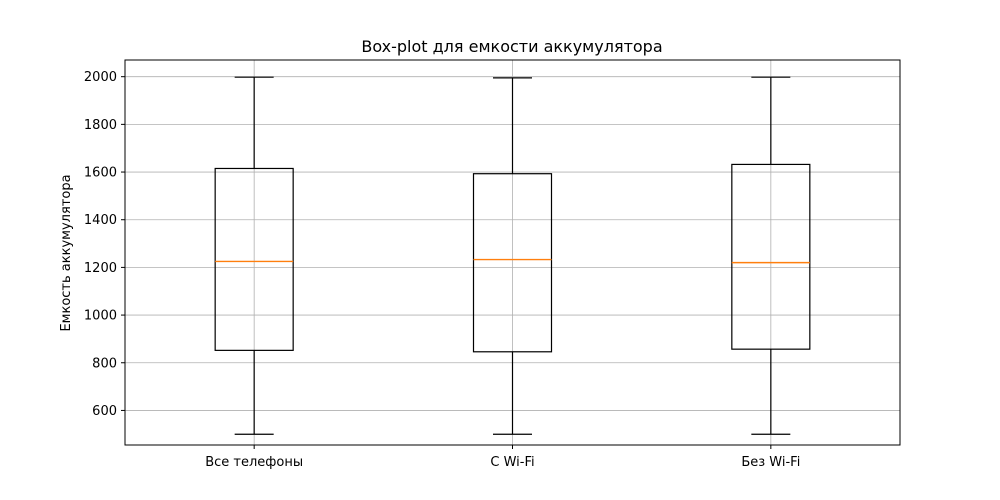 The image size is (1000, 500). Describe the element at coordinates (770, 462) in the screenshot. I see `x-tick-label: Без Wi-Fi` at that location.